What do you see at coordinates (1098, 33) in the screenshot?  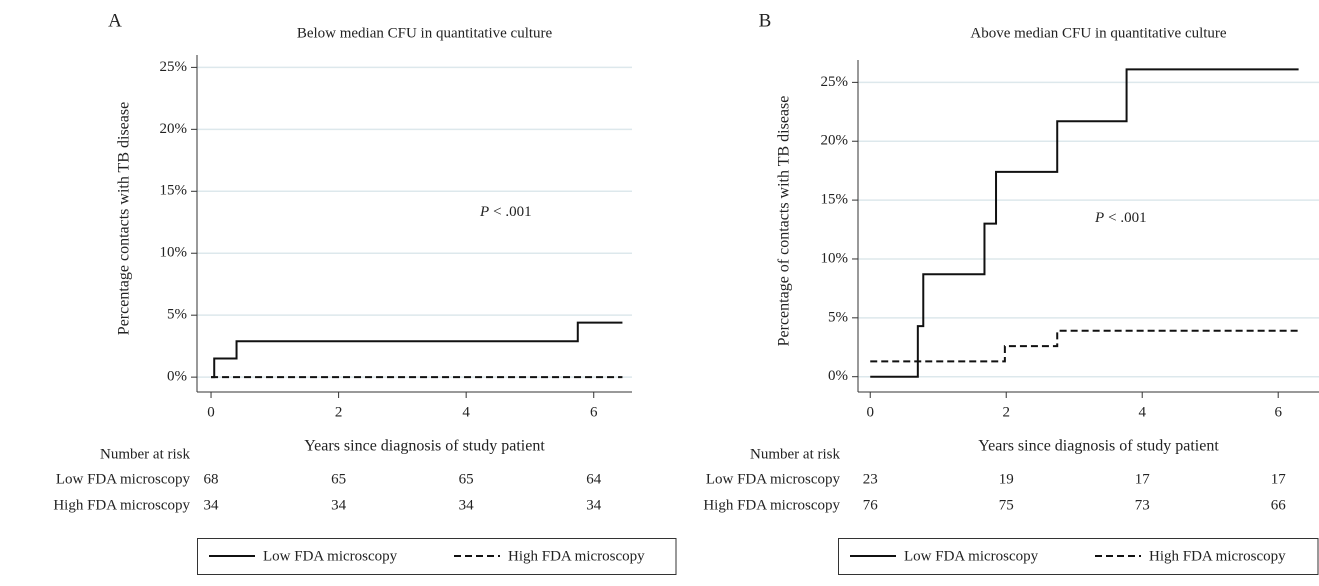 I see `chart-title: Above median CFU in quantitative culture` at bounding box center [1098, 33].